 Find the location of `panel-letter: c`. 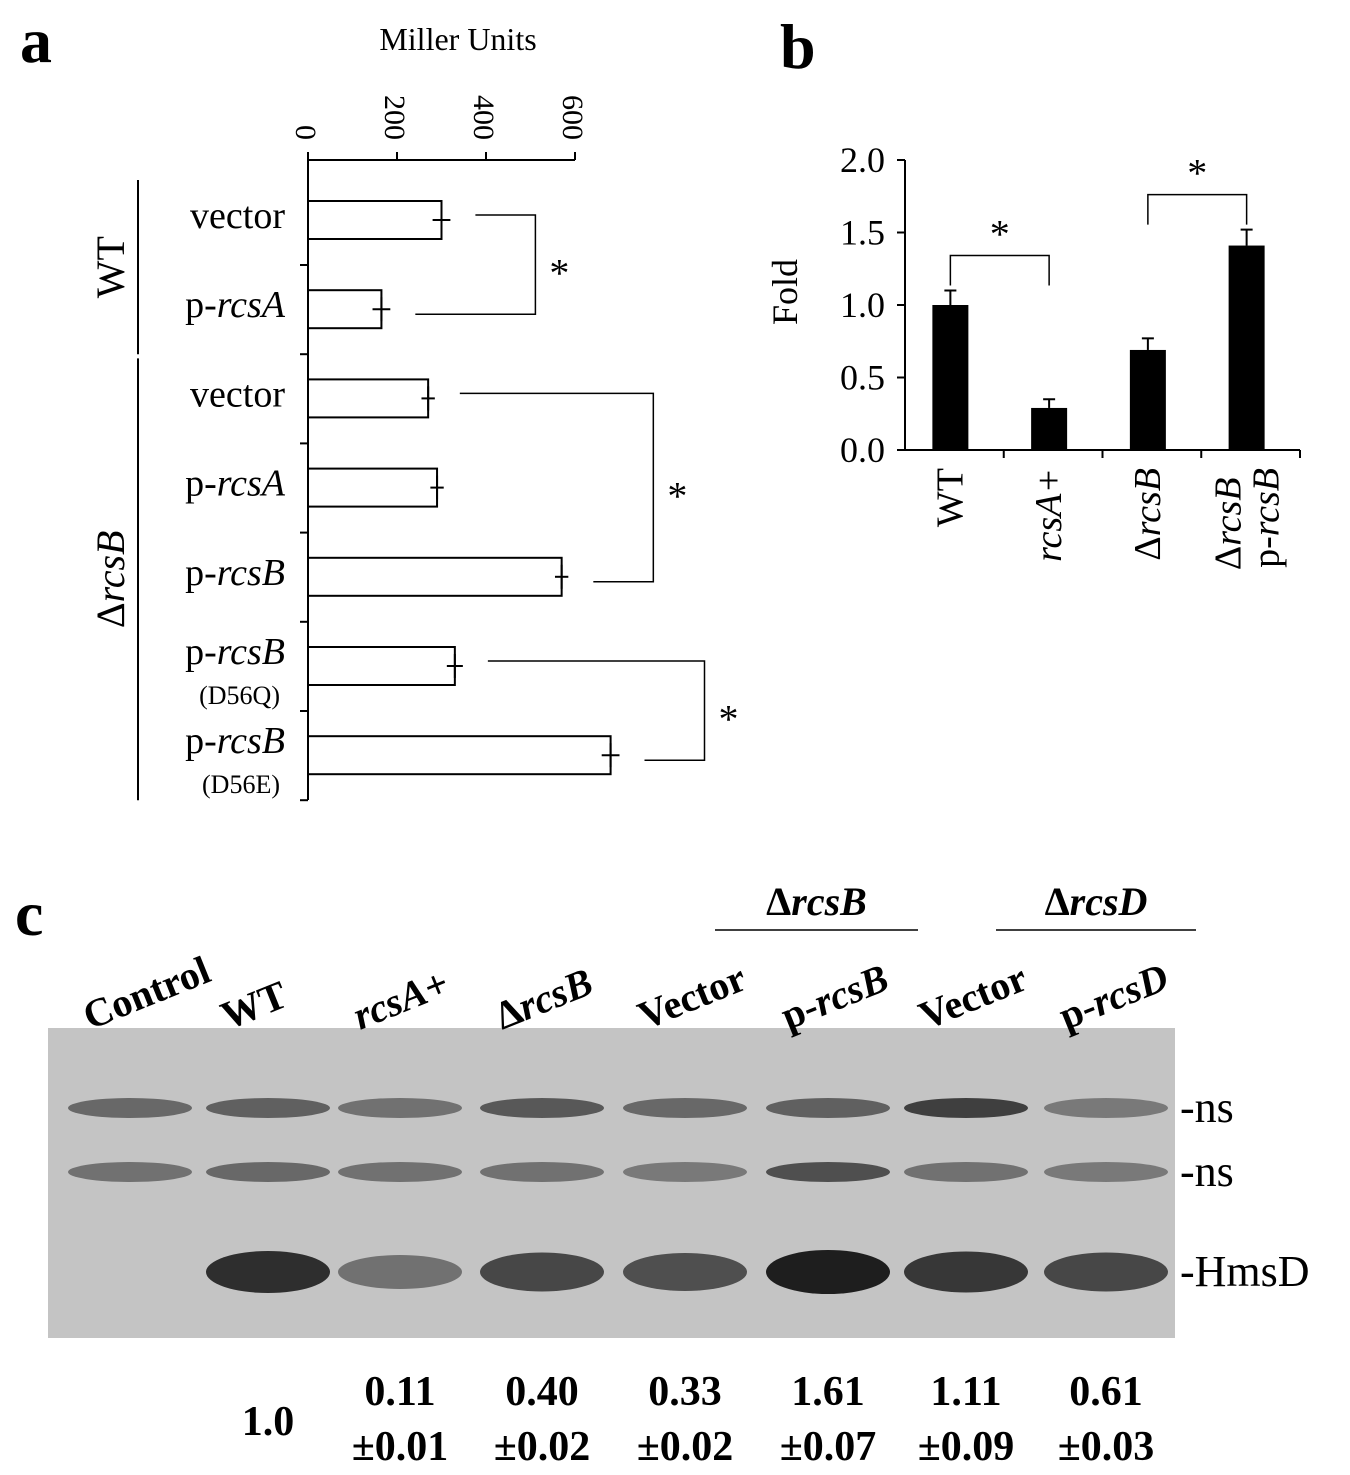

panel-letter: c is located at coordinates (29, 913).